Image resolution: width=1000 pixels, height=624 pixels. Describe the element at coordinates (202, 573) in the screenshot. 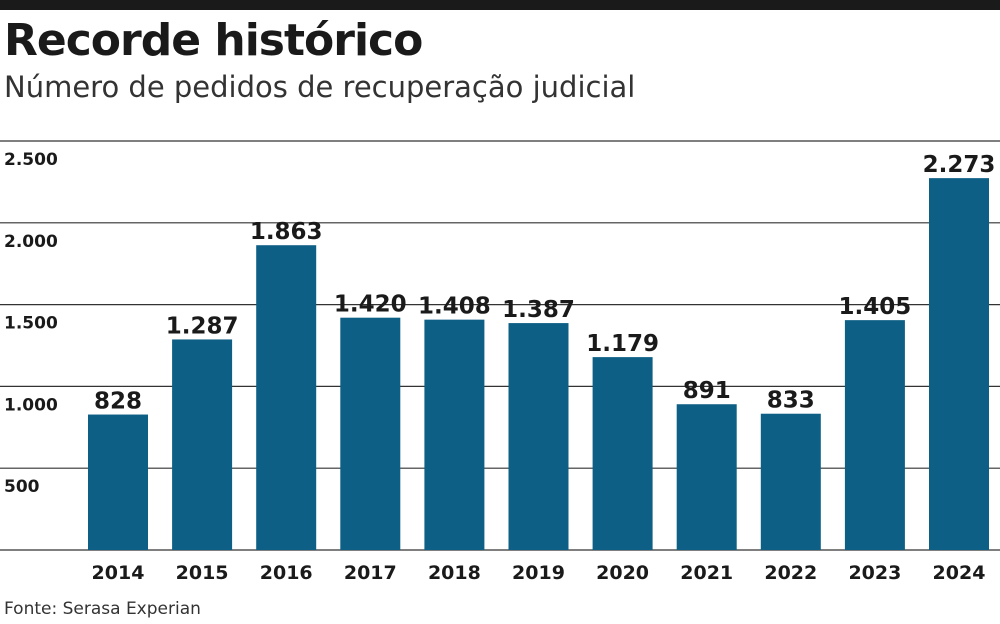

I see `x-tick-label: 2015` at that location.